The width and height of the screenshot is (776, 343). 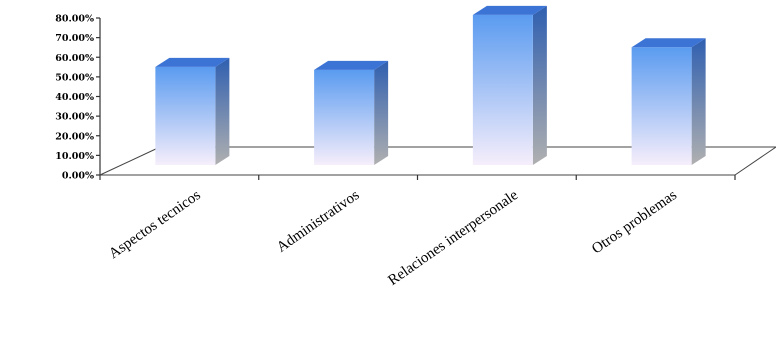 What do you see at coordinates (755, 161) in the screenshot?
I see `floor-right-edge` at bounding box center [755, 161].